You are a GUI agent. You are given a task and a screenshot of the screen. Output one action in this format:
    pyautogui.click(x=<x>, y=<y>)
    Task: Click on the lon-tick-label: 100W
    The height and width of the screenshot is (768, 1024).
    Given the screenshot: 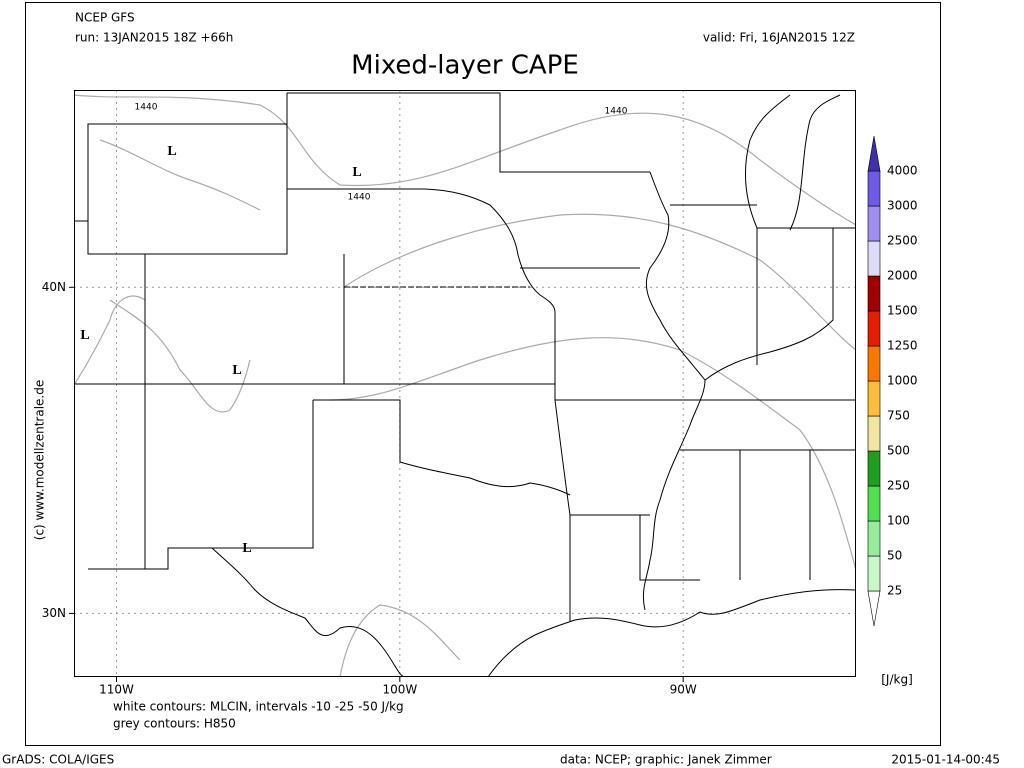 What is the action you would take?
    pyautogui.click(x=399, y=690)
    